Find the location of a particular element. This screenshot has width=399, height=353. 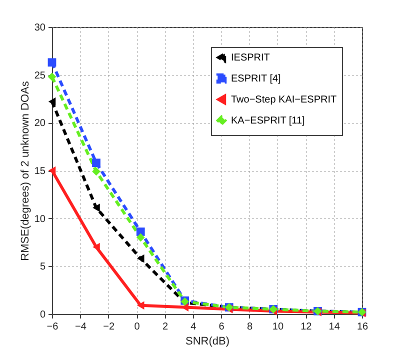

y-axis-title: RMSE(degrees) of 2 unknown DOAs is located at coordinates (25, 170).